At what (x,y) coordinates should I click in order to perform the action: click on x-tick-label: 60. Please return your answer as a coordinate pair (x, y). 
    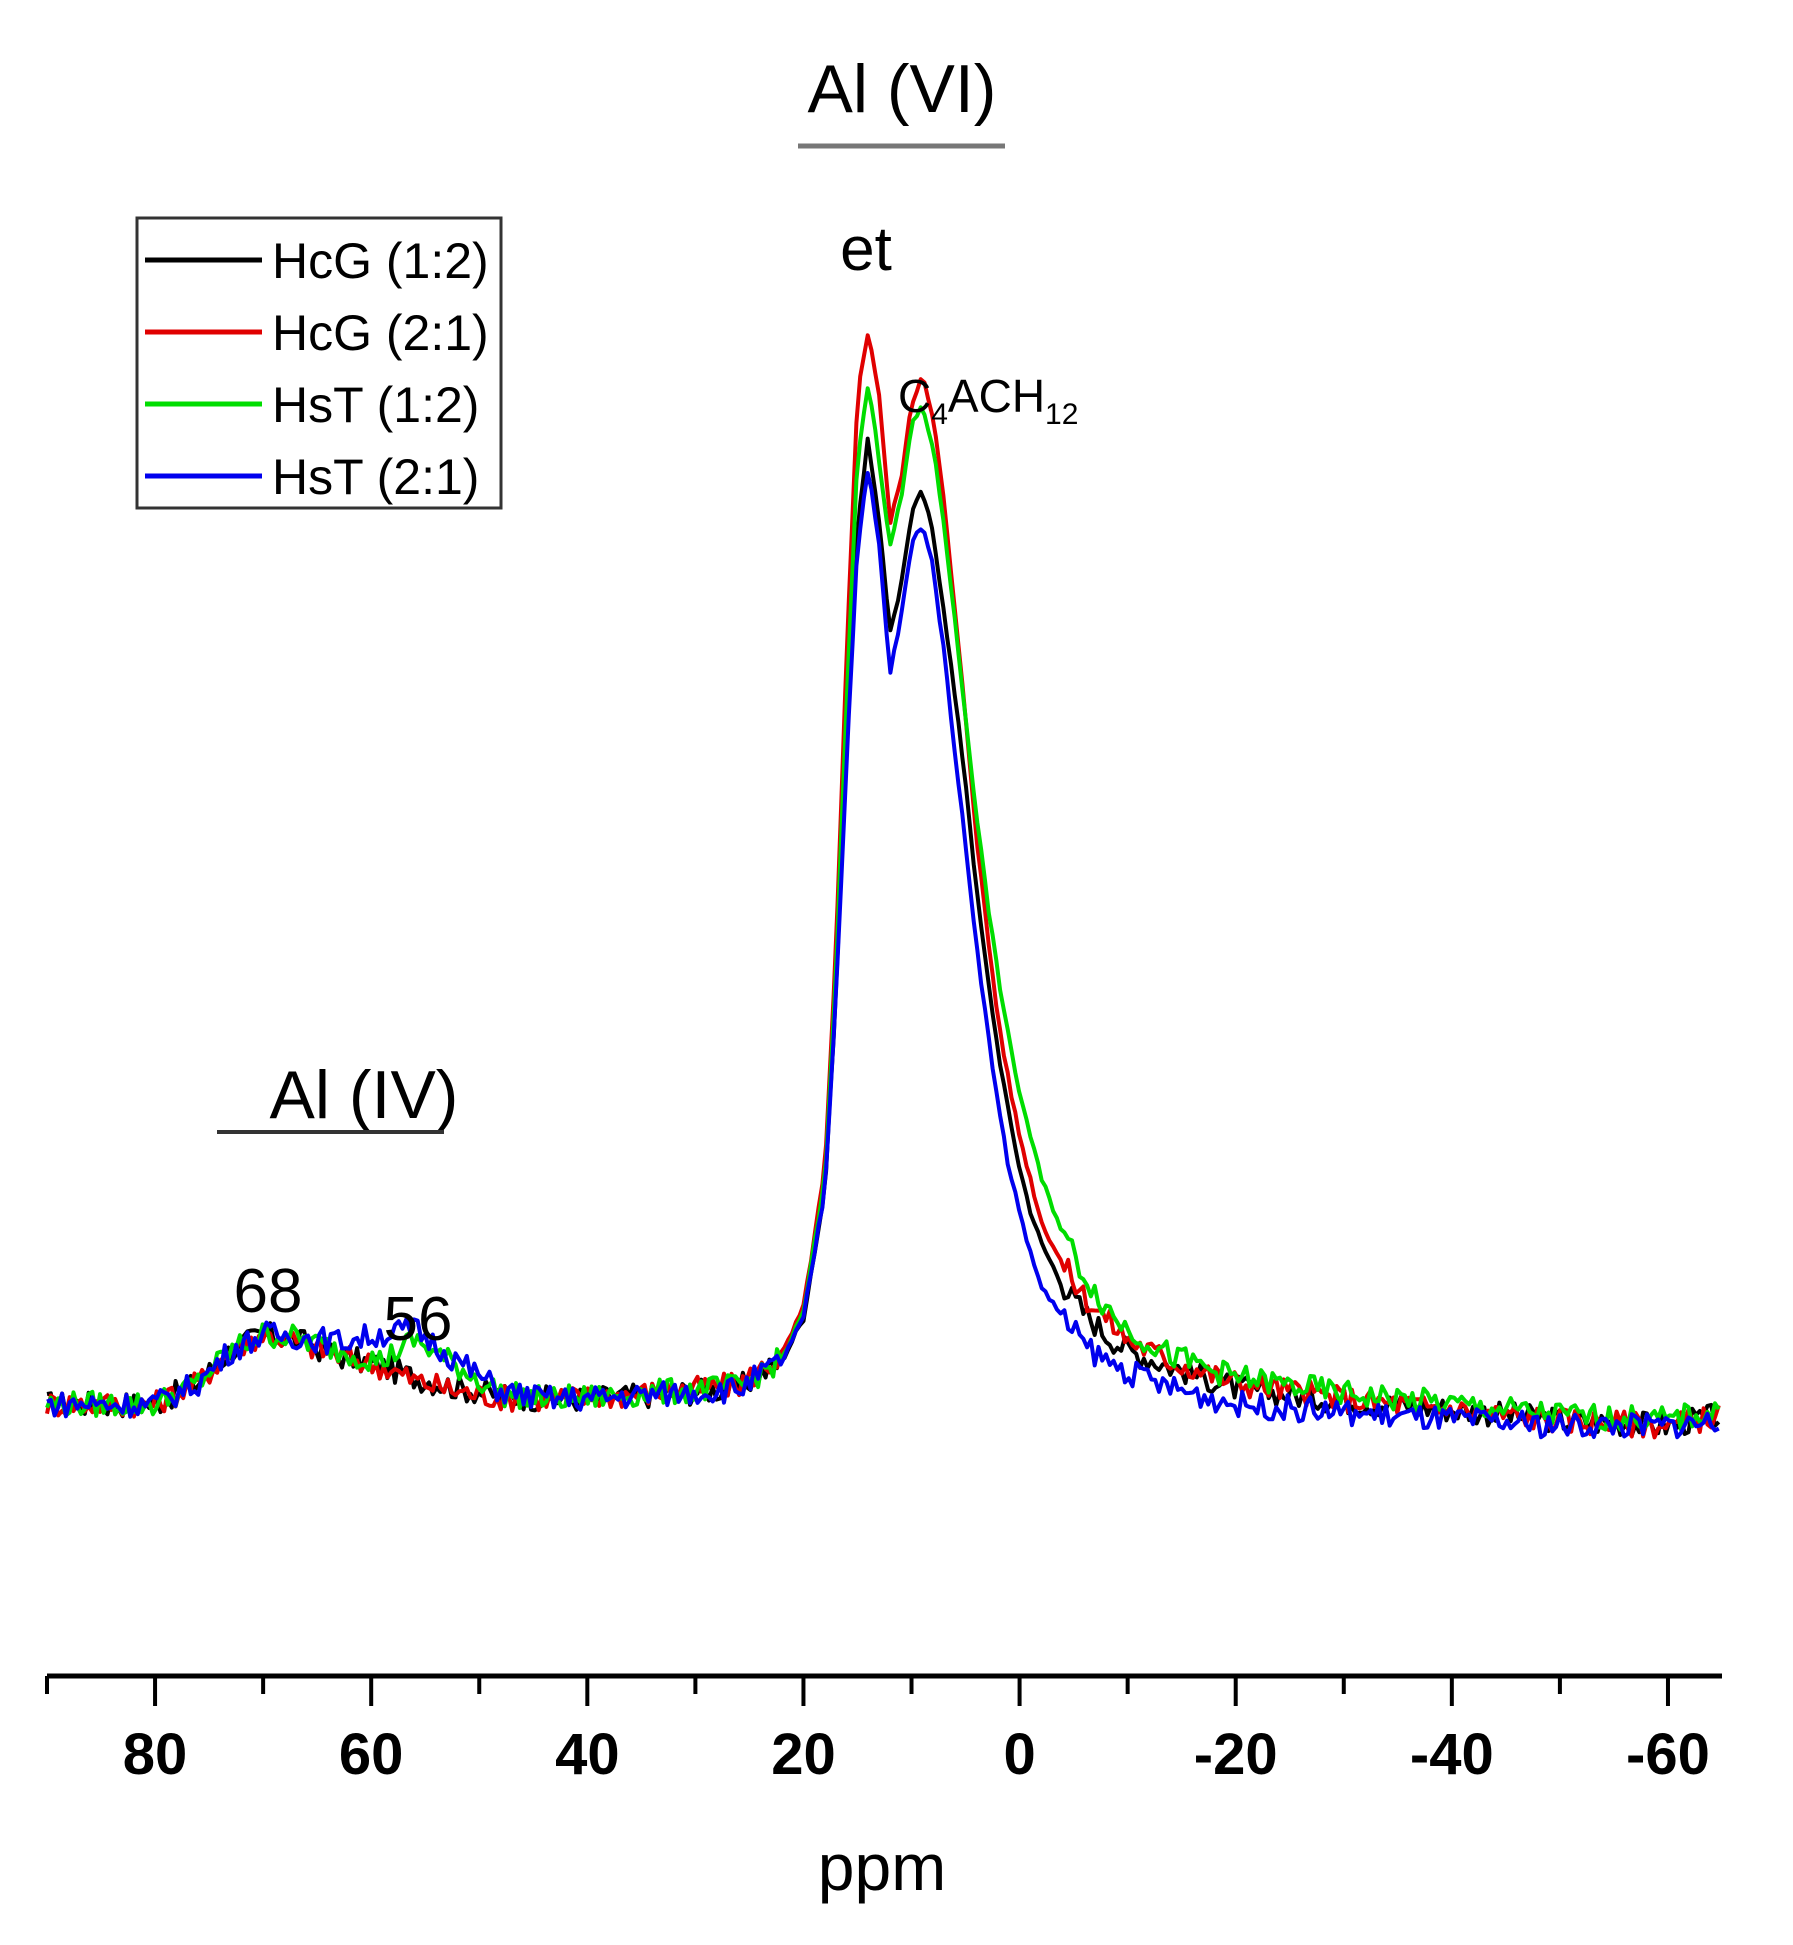
    Looking at the image, I should click on (371, 1754).